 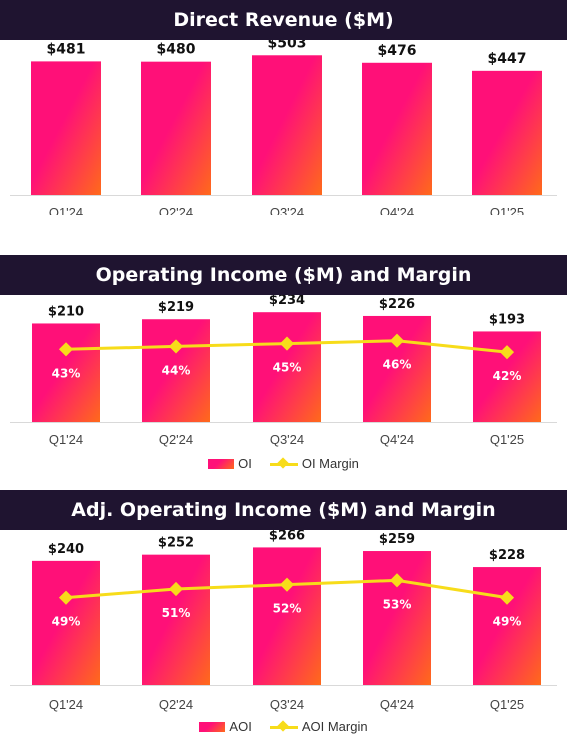 I want to click on bar-value-label: $219, so click(x=176, y=307).